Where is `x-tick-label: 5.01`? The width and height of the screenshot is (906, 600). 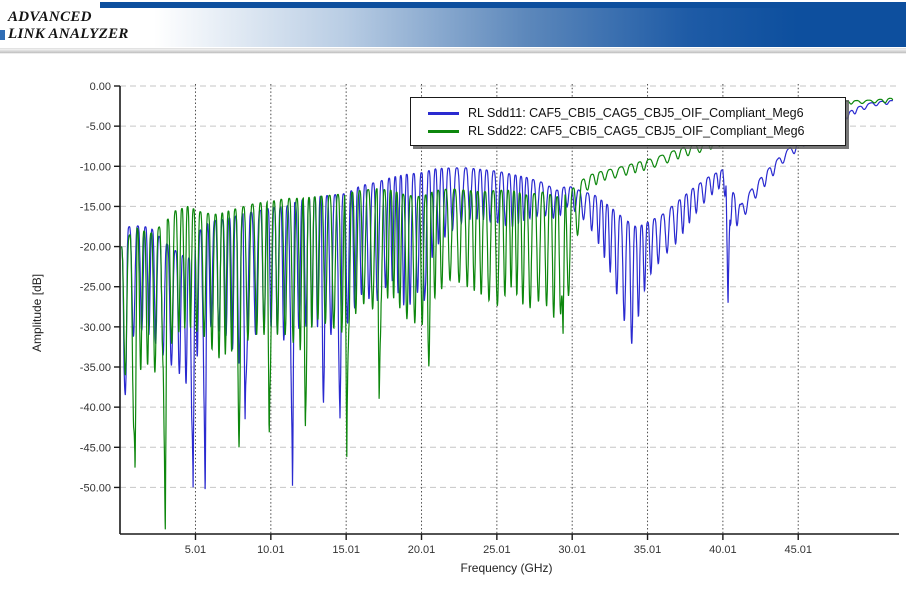 x-tick-label: 5.01 is located at coordinates (195, 550).